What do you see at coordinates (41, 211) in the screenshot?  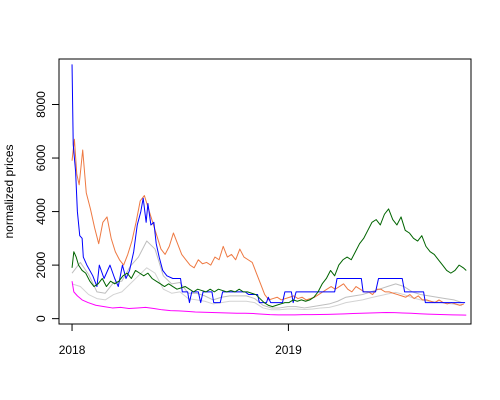 I see `y-tick-label: 4000` at bounding box center [41, 211].